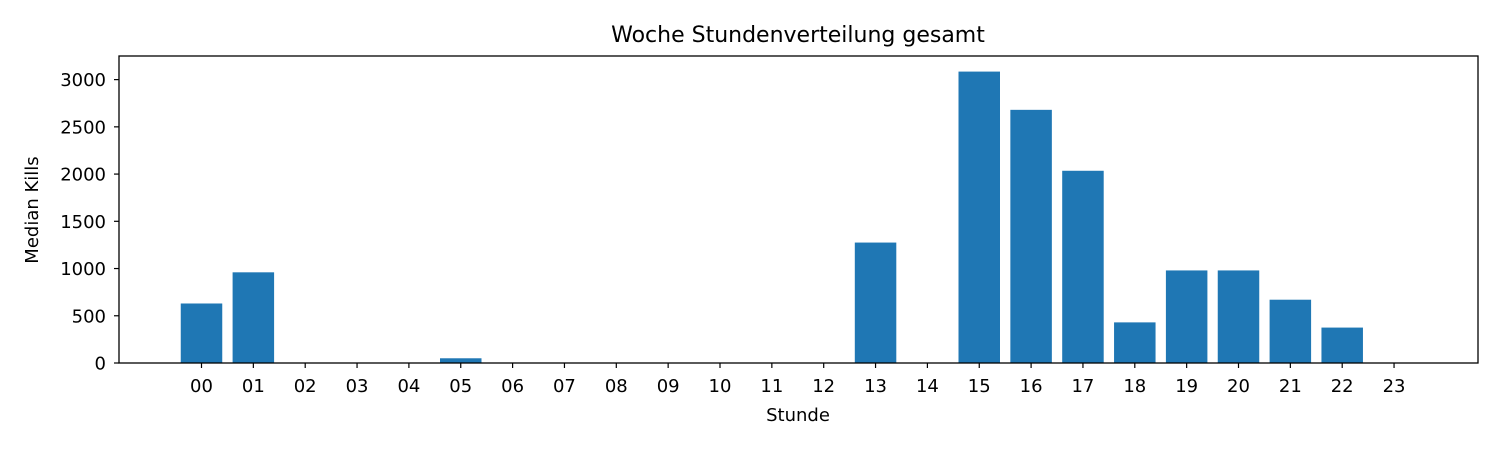 This screenshot has width=1500, height=450. Describe the element at coordinates (357, 386) in the screenshot. I see `x-tick-label: 03` at that location.